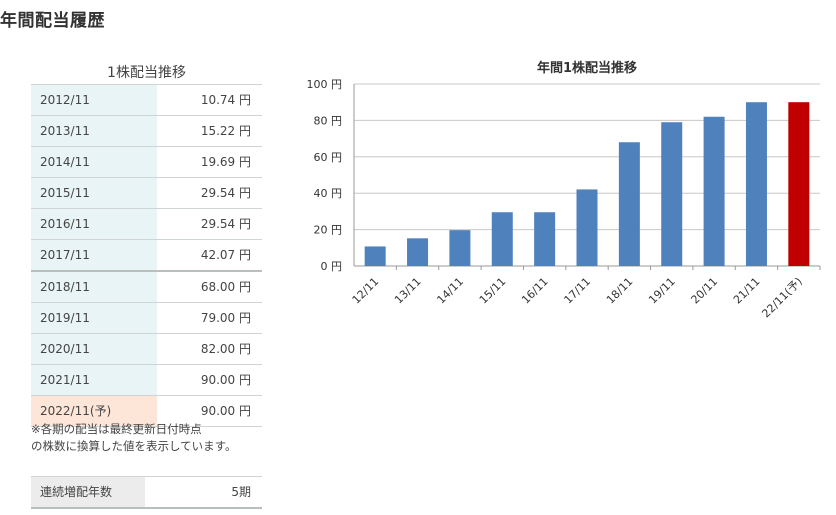 Image resolution: width=836 pixels, height=515 pixels. Describe the element at coordinates (94, 318) in the screenshot. I see `table-year-cell: 2019/11` at that location.